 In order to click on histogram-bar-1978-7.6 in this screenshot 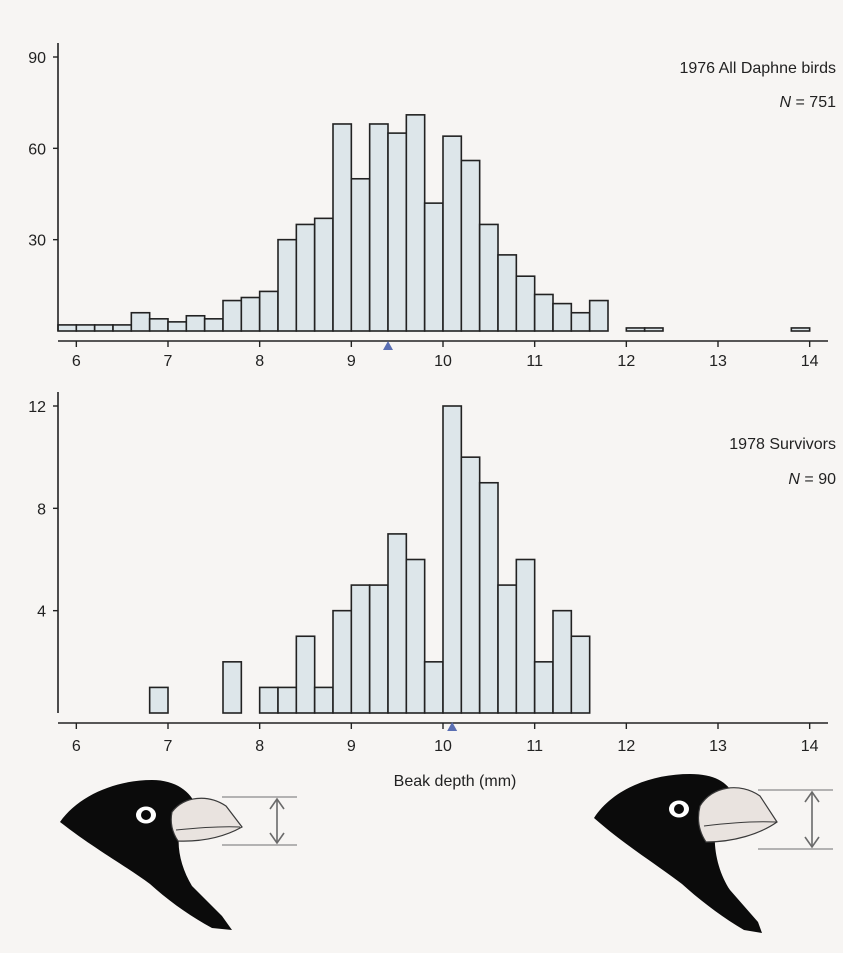, I will do `click(232, 687)`.